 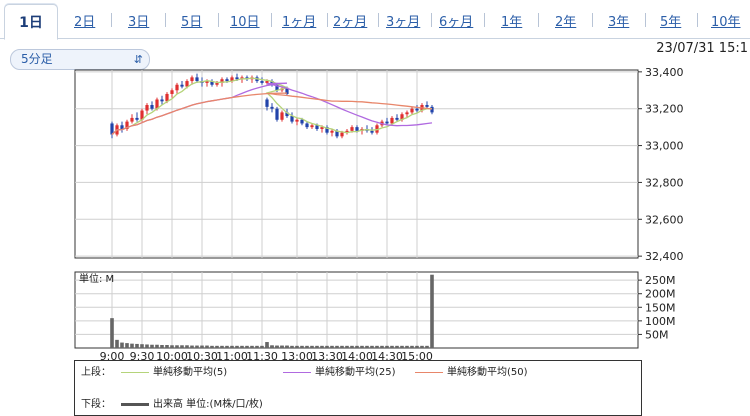 What do you see at coordinates (85, 22) in the screenshot?
I see `tab-2days: 2日` at bounding box center [85, 22].